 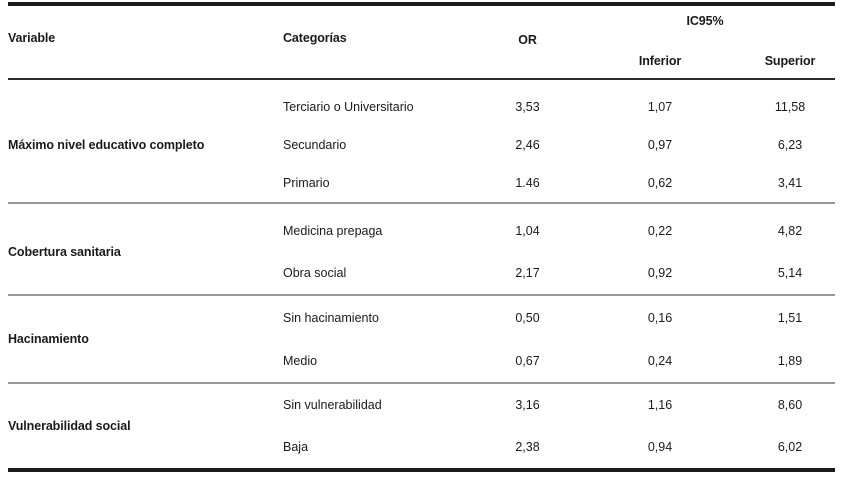 I want to click on ci-inferior-cell: 0,97, so click(x=660, y=145).